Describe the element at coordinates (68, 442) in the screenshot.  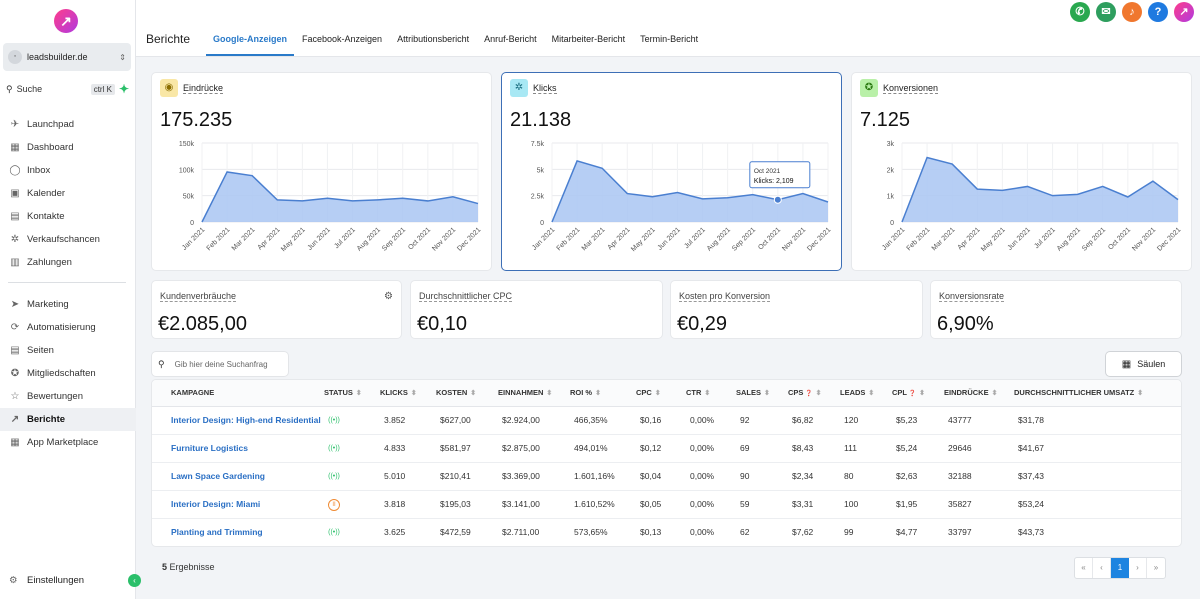
I see `sidebar-item-app-marketplace: ▦ App Marketplace` at that location.